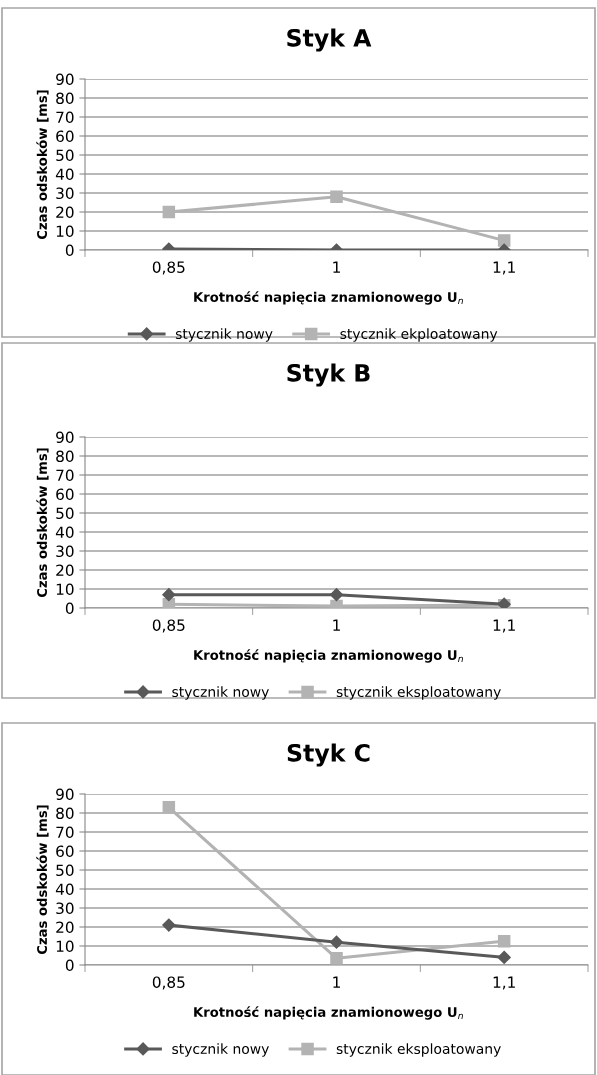 The width and height of the screenshot is (597, 1075). What do you see at coordinates (328, 375) in the screenshot?
I see `chart-title: Styk B` at bounding box center [328, 375].